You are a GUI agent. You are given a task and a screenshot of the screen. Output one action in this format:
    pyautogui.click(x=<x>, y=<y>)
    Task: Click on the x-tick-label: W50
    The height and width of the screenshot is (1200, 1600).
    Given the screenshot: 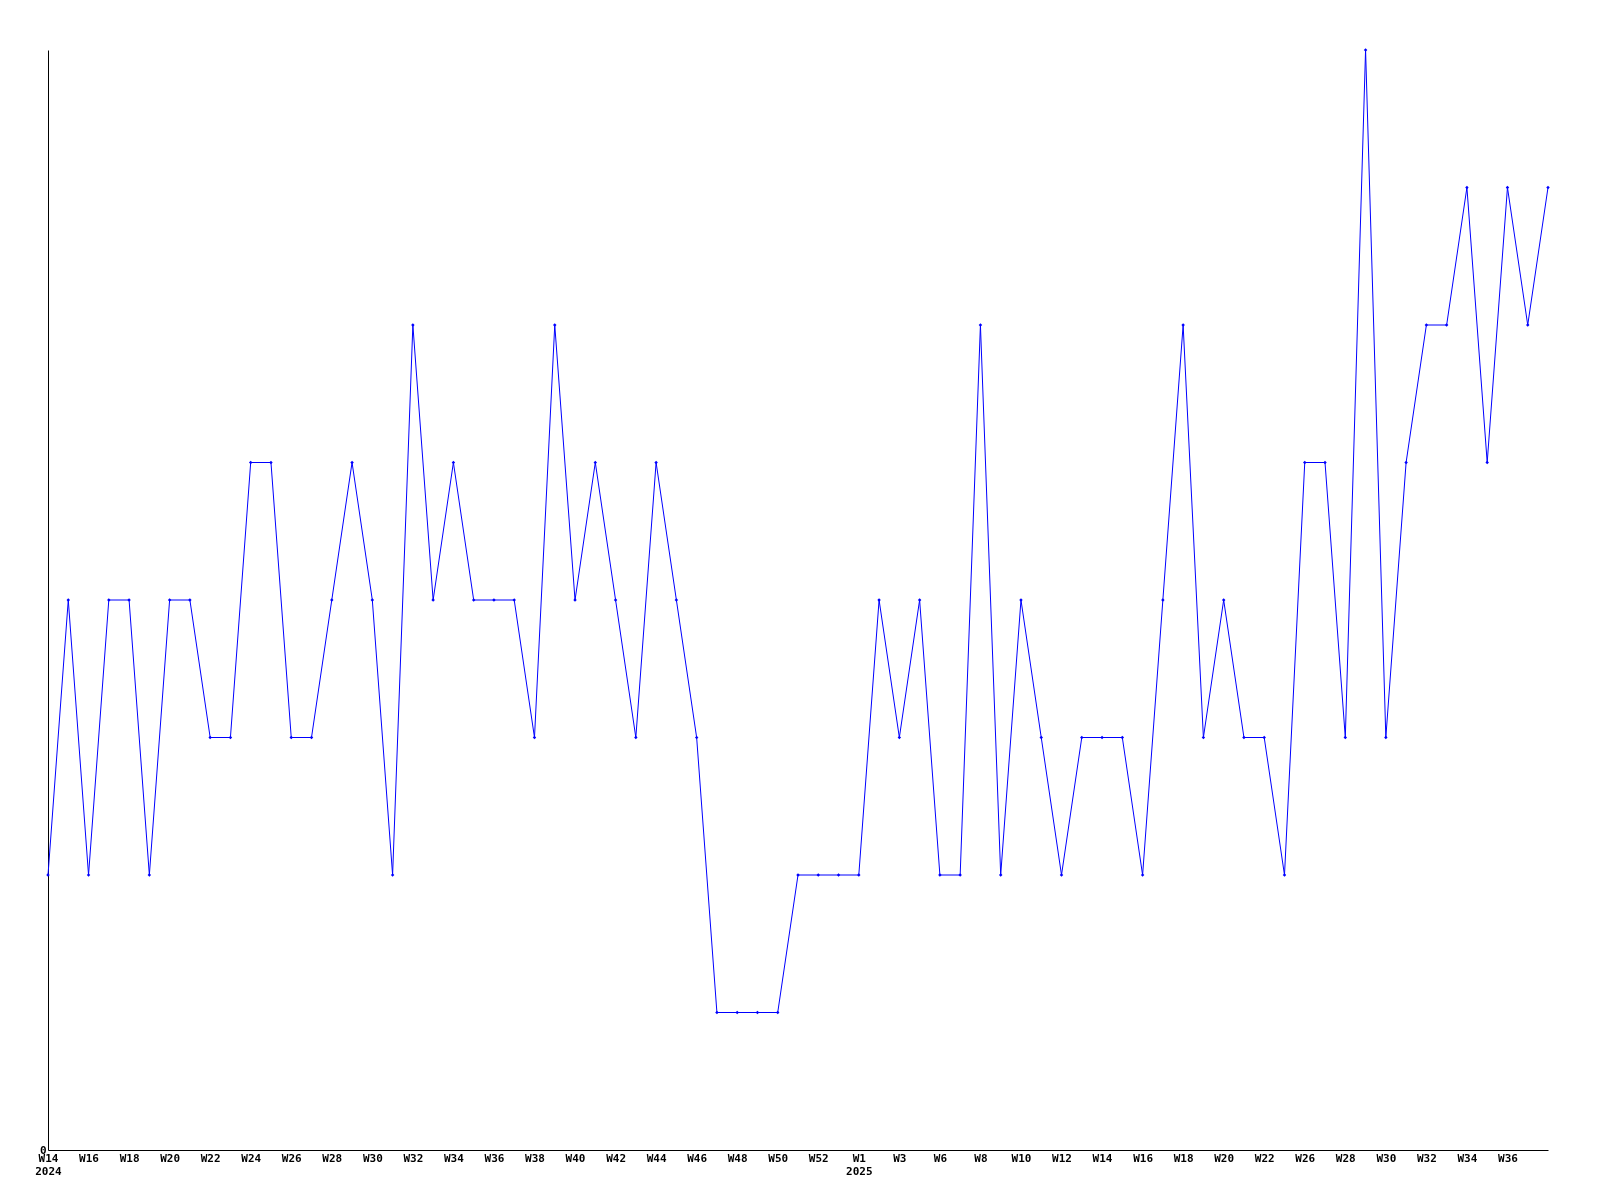 What is the action you would take?
    pyautogui.click(x=778, y=1158)
    